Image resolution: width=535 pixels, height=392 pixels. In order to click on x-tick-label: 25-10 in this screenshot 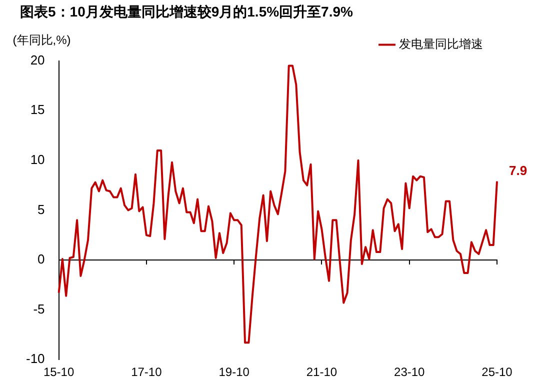, I will do `click(497, 372)`.